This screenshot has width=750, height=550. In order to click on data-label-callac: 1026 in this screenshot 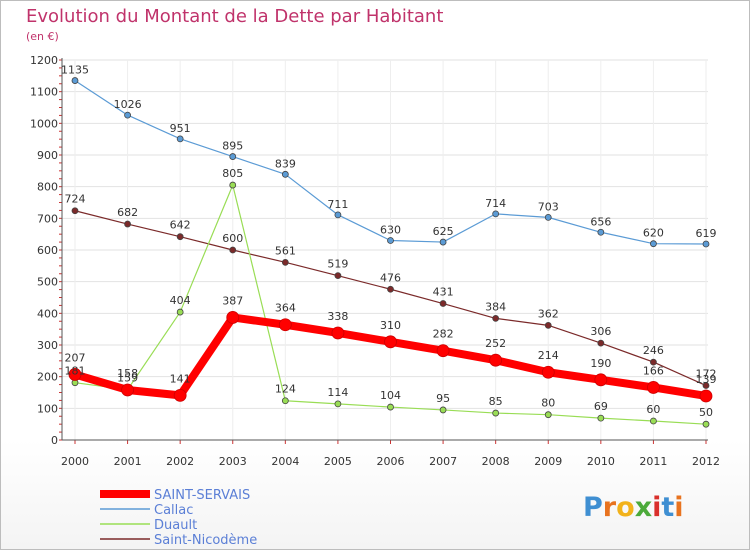, I will do `click(128, 104)`.